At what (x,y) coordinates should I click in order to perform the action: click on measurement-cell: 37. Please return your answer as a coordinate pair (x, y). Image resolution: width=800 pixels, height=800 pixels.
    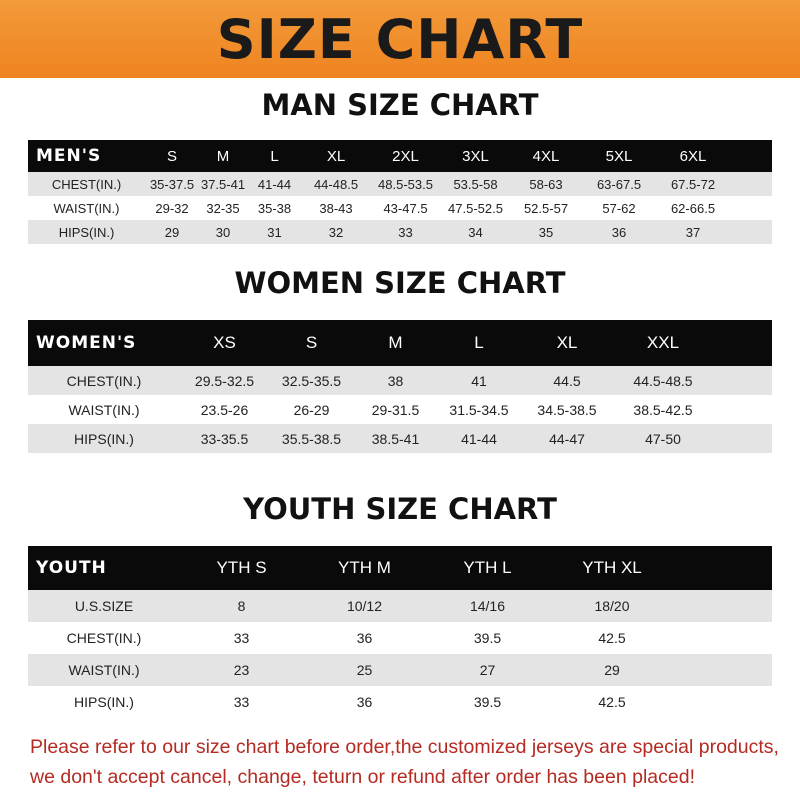
    Looking at the image, I should click on (693, 232).